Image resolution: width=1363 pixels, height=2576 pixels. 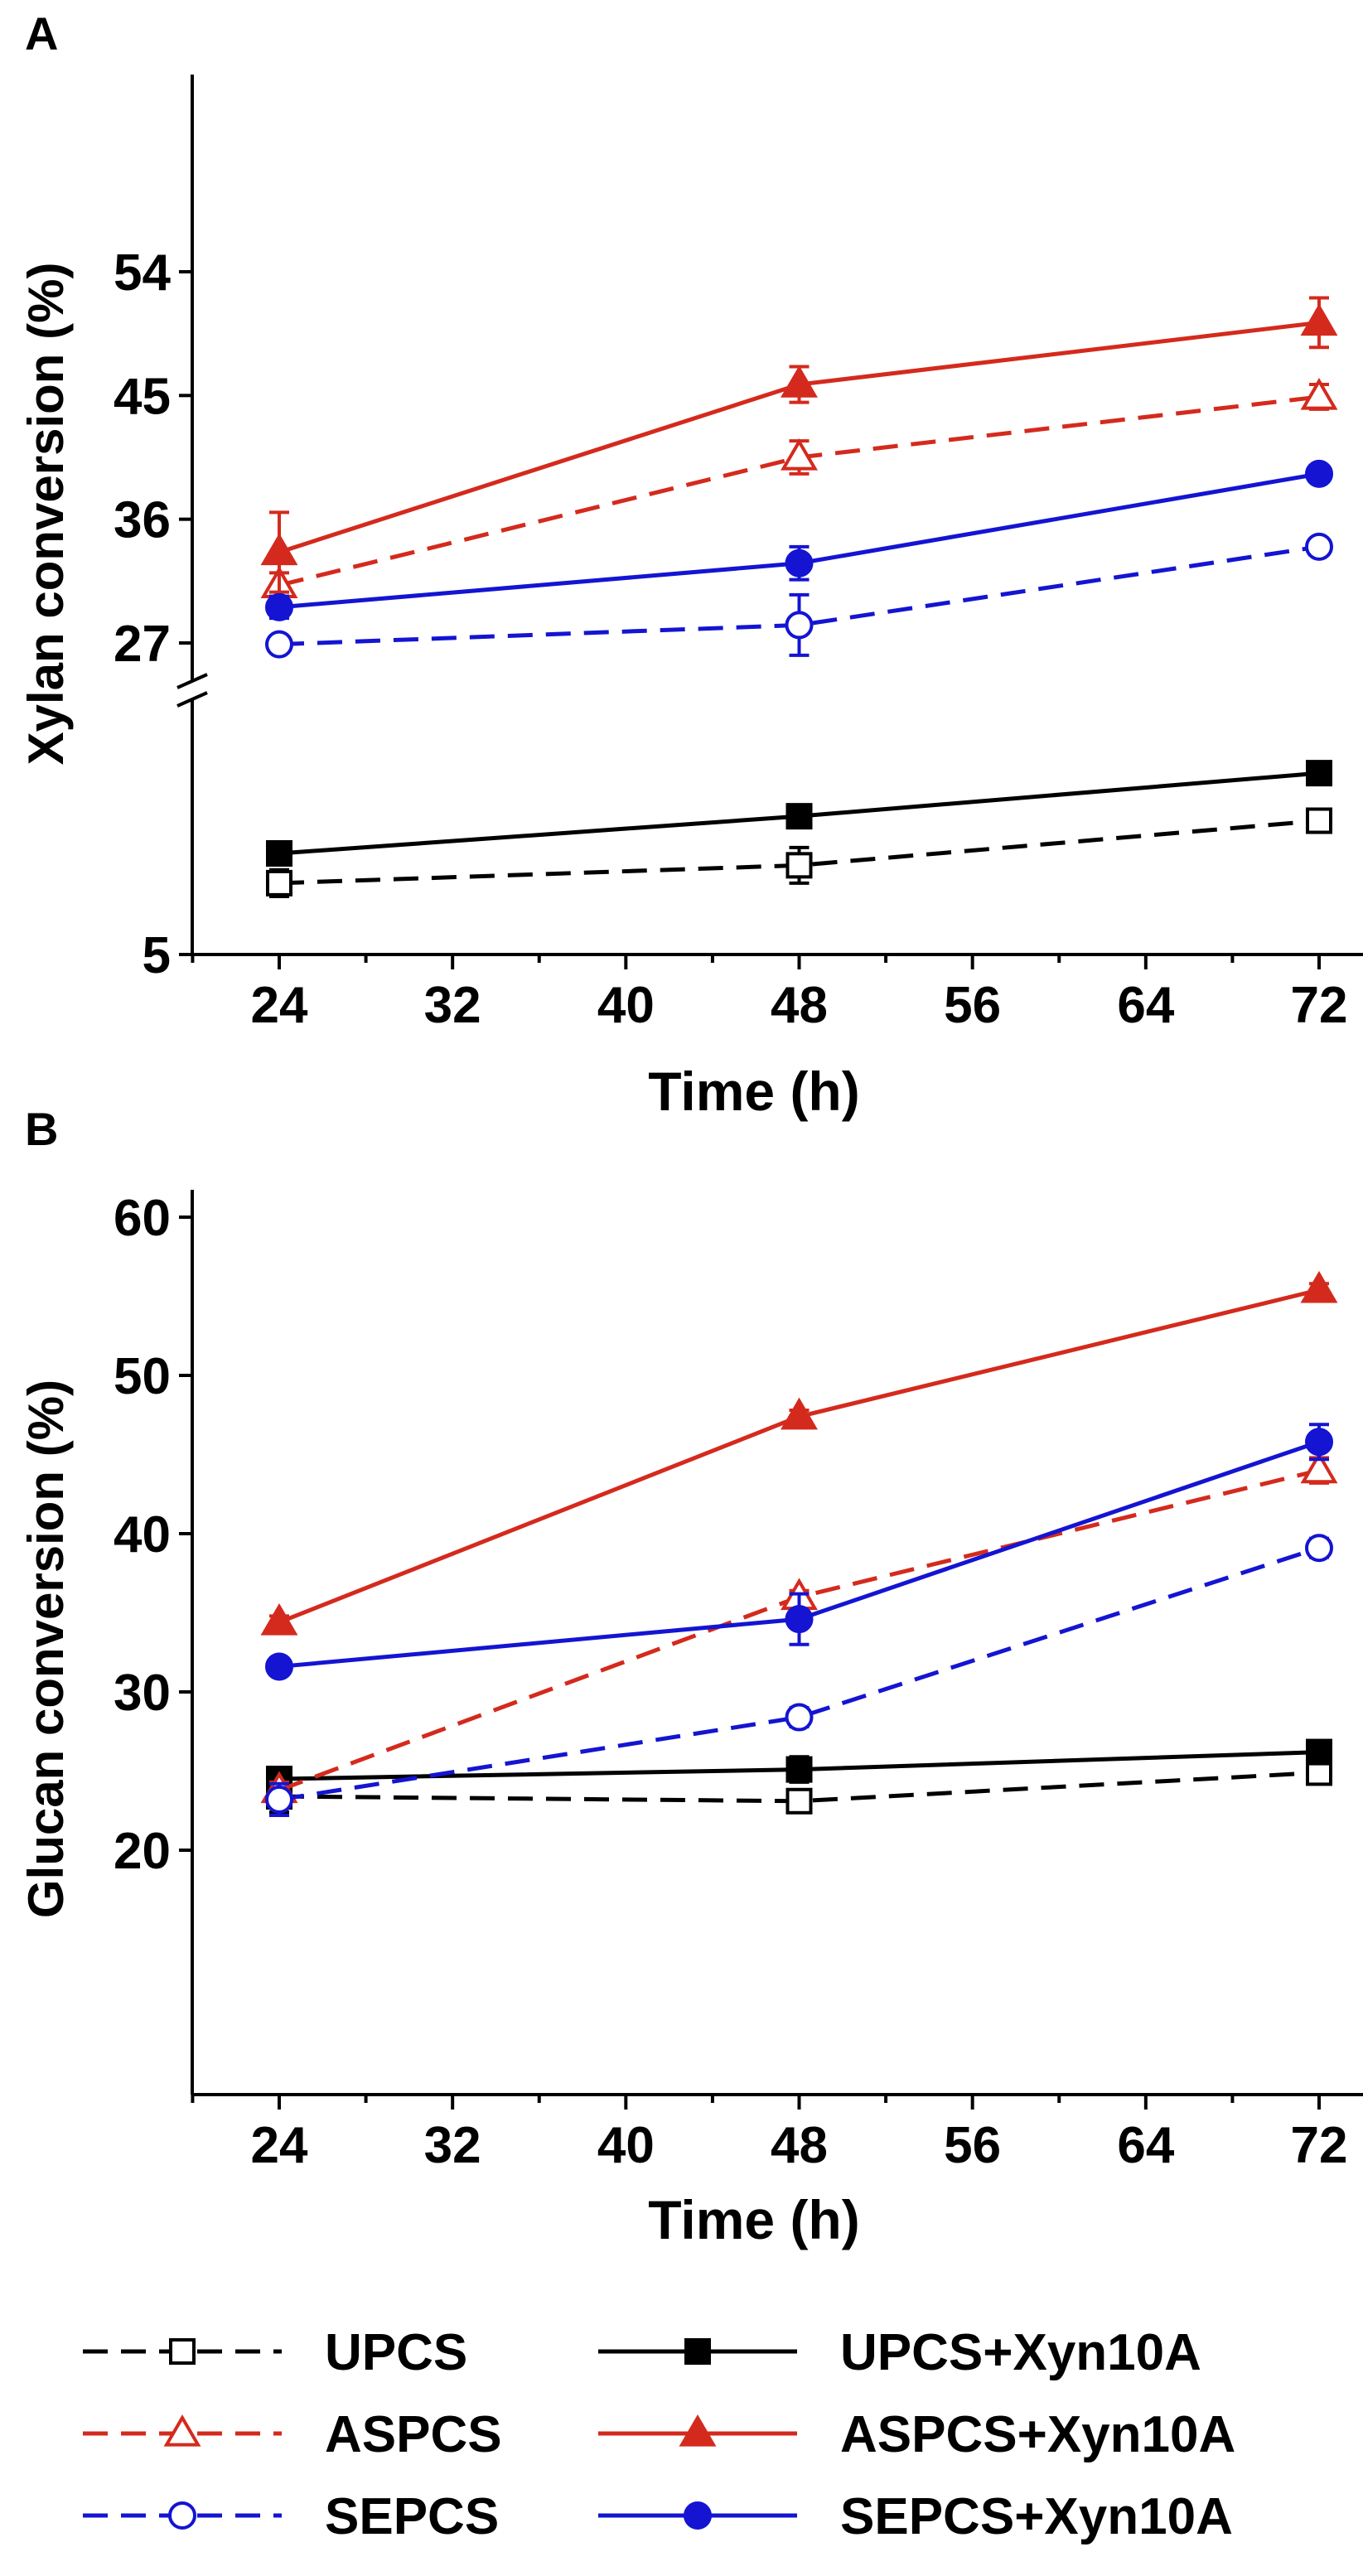 What do you see at coordinates (192, 699) in the screenshot?
I see `panel-a-axis-break-mark-lower` at bounding box center [192, 699].